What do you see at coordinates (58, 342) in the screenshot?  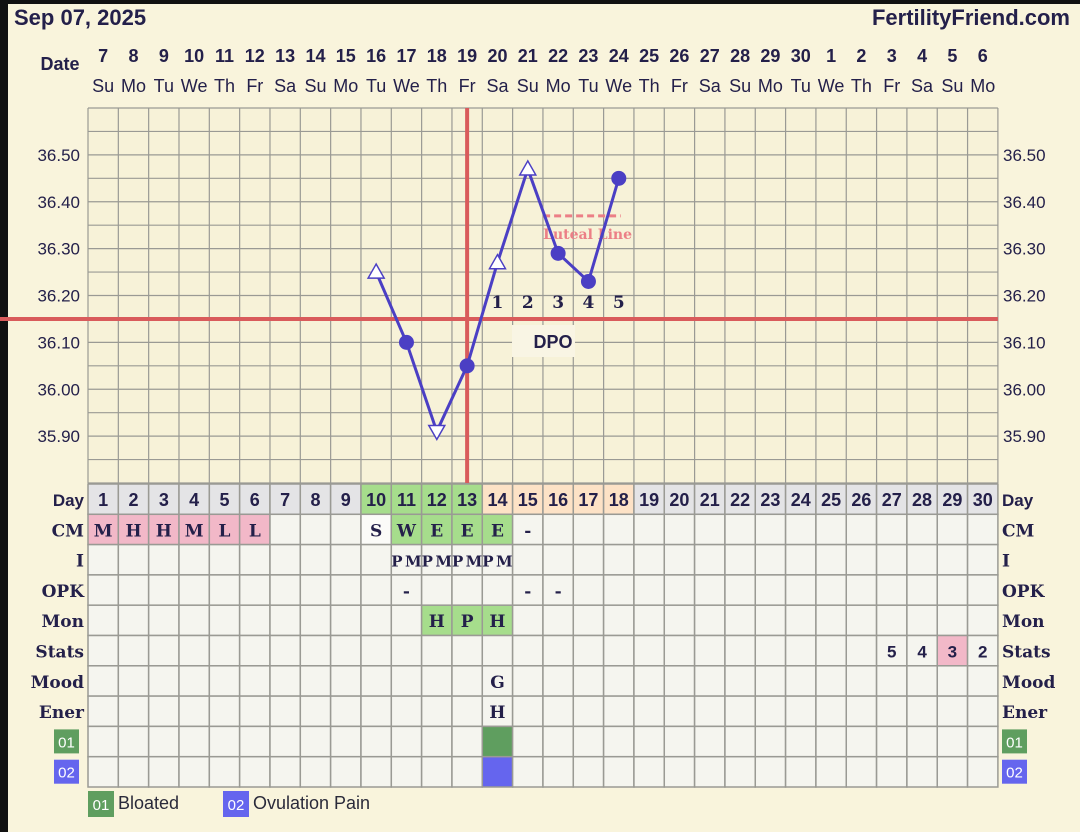 I see `y-tick-left: 36.10` at bounding box center [58, 342].